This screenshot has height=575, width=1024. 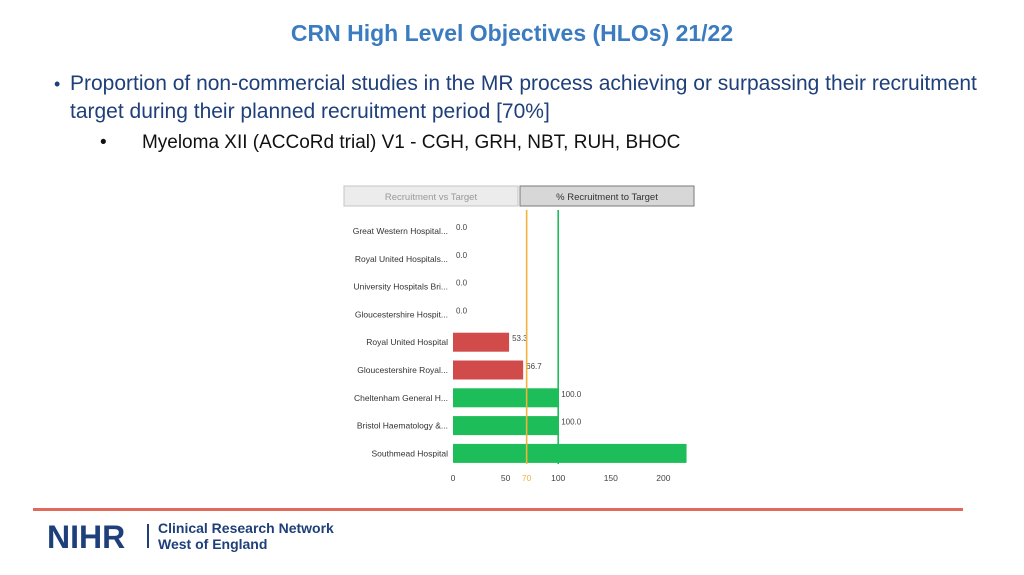 I want to click on org-line-1: Clinical Research Network, so click(x=246, y=528).